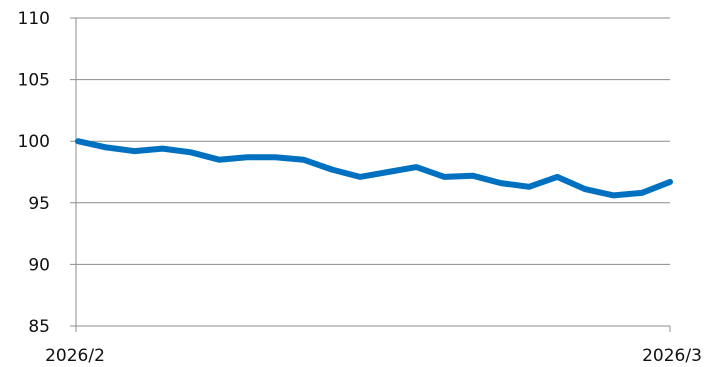 This screenshot has height=367, width=710. I want to click on y-tick-label: 85, so click(39, 327).